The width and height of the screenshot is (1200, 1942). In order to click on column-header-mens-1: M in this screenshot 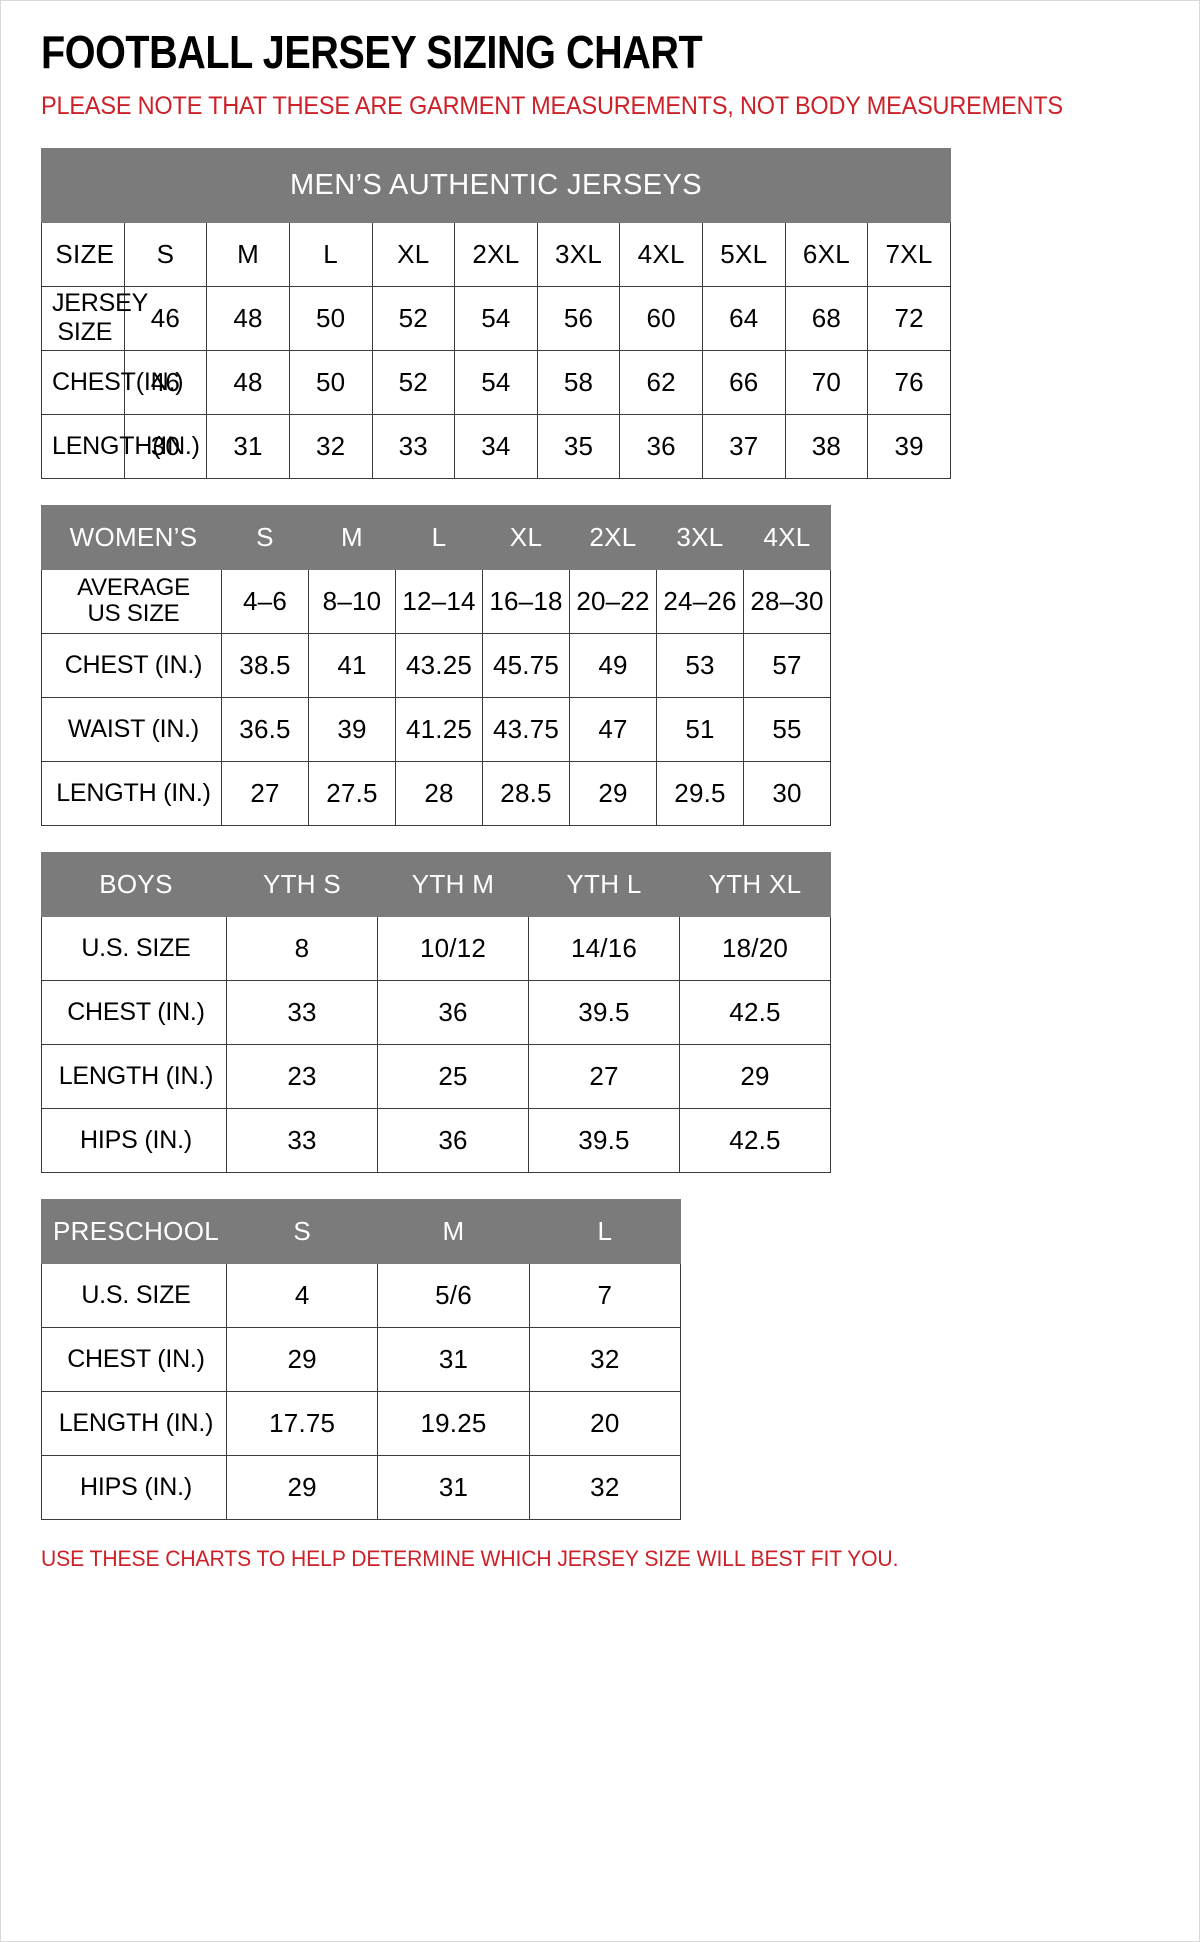, I will do `click(248, 254)`.